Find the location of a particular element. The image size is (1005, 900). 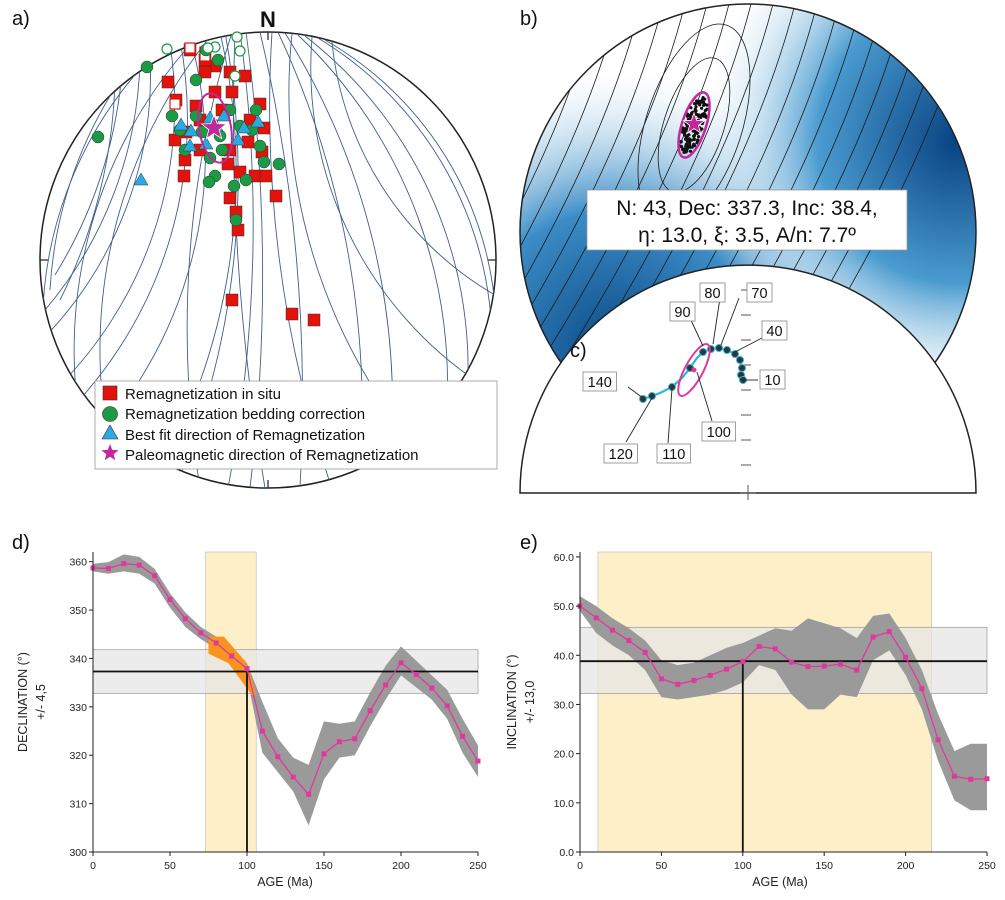

confidence-envelope is located at coordinates (783, 703).